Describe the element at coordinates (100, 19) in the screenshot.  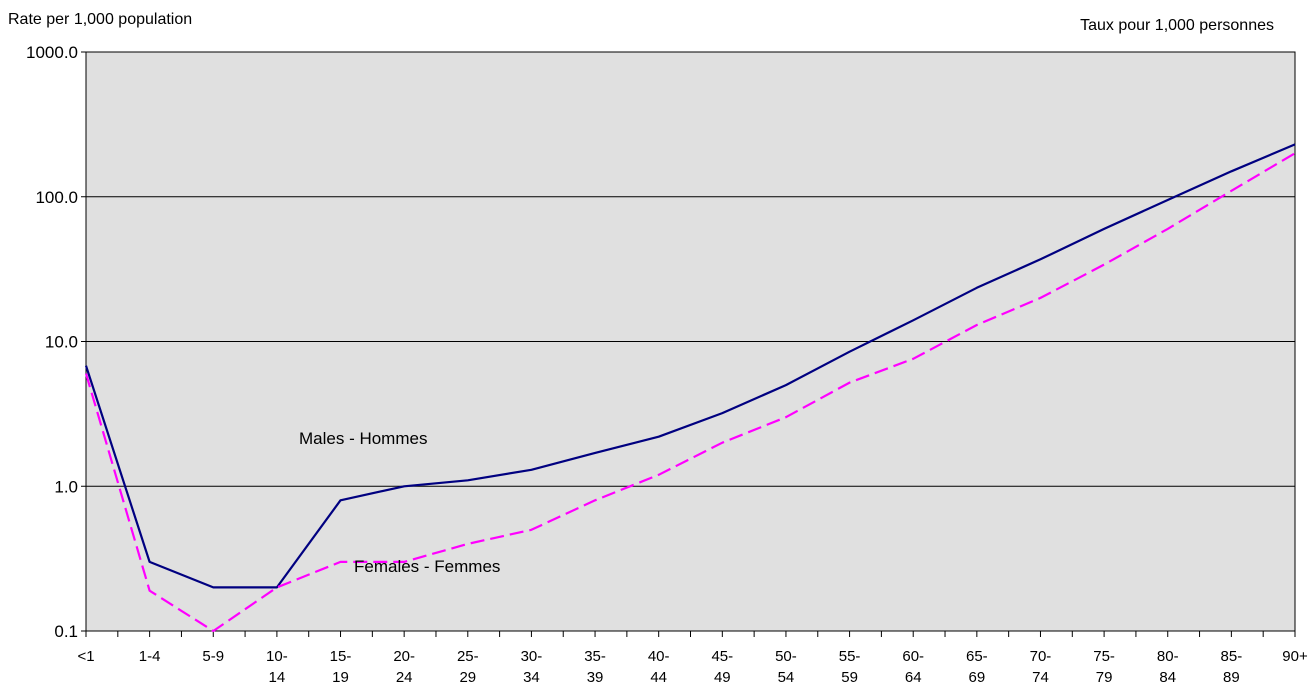
I see `y-axis-label-left: Rate per 1,000 population` at that location.